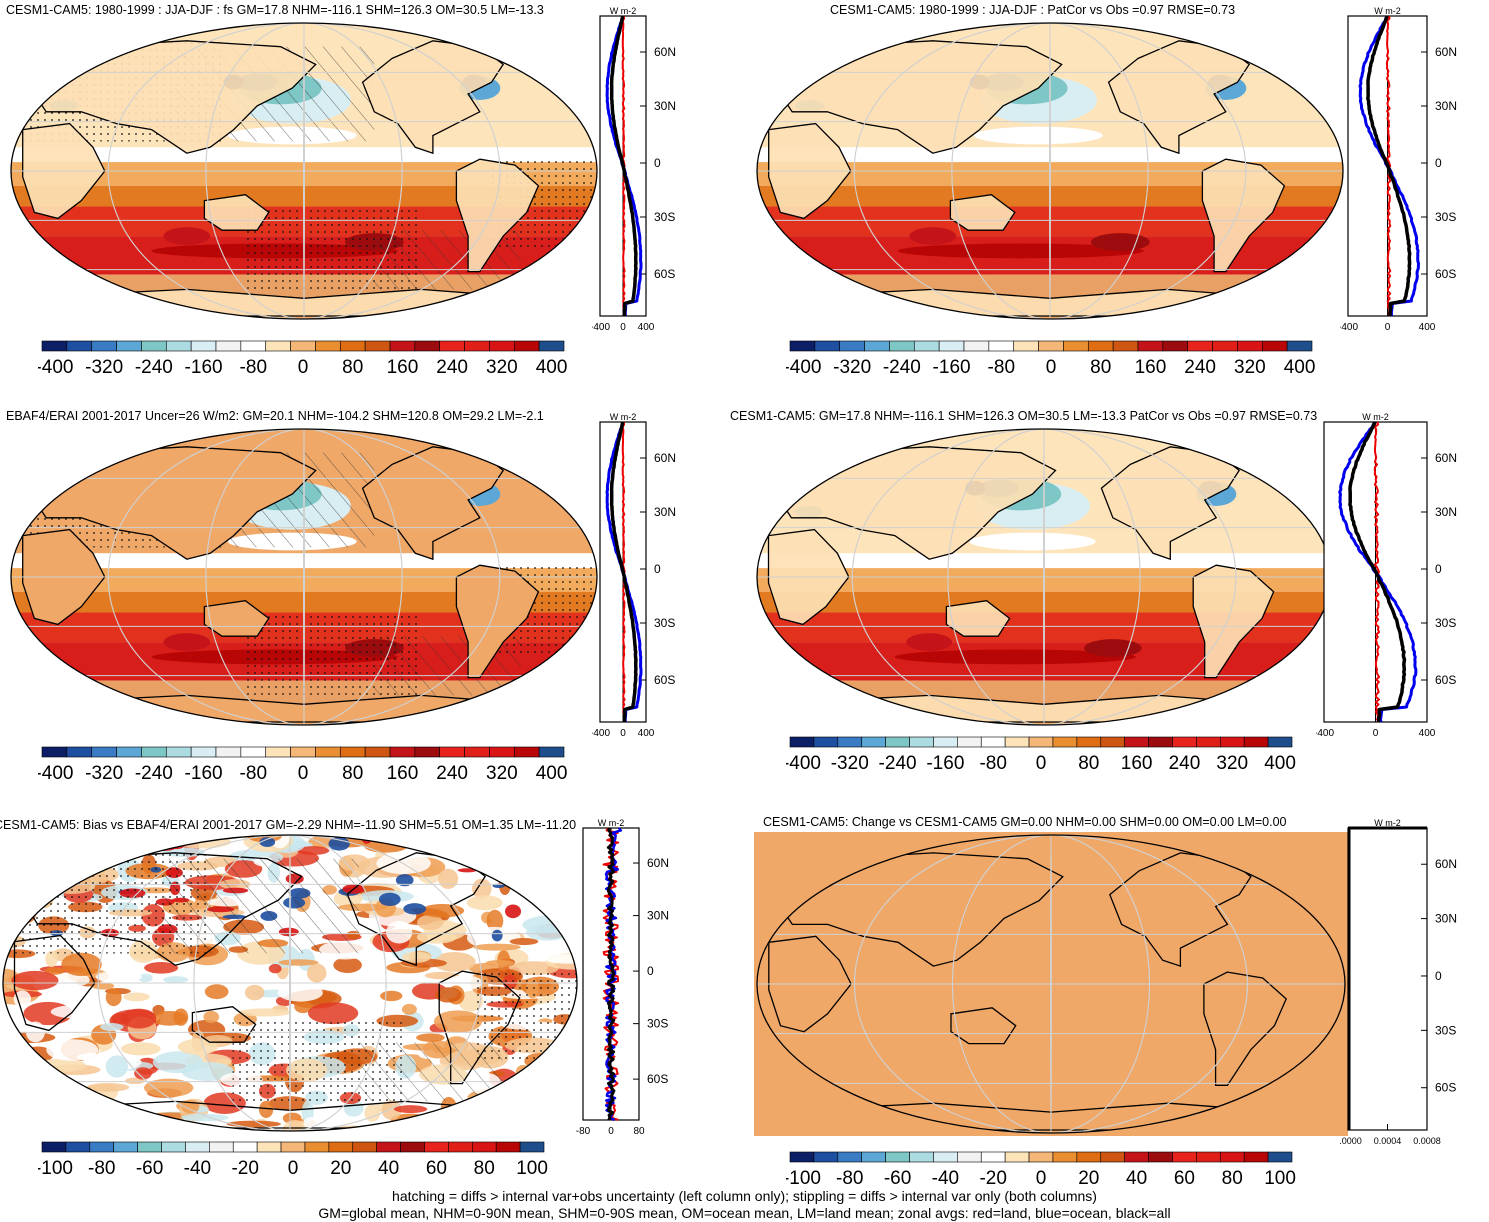 The height and width of the screenshot is (1222, 1489). I want to click on colorbar-tick-label: 80, so click(484, 1168).